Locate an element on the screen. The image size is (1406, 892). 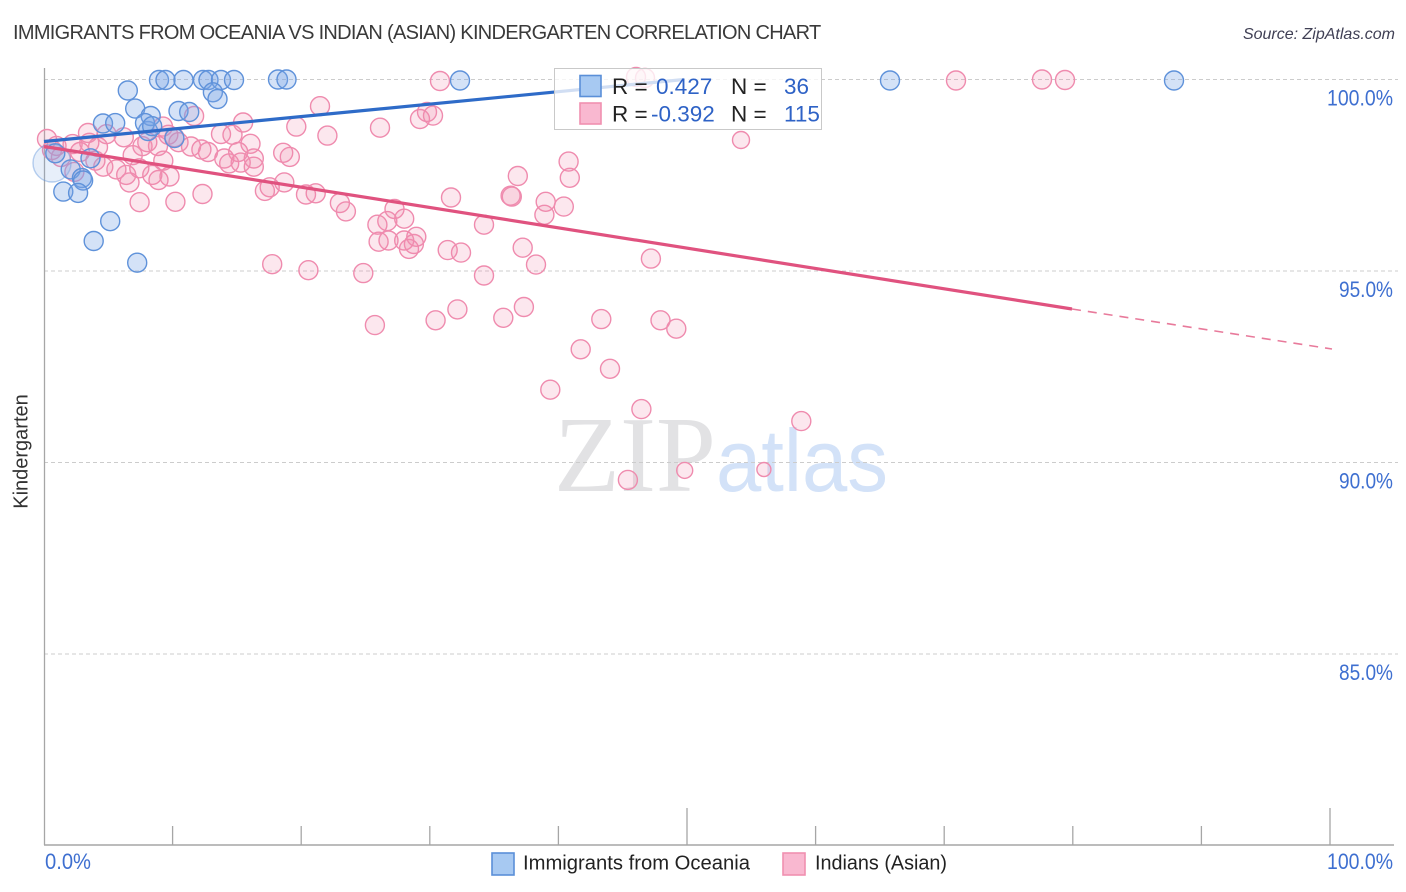
svg-text: Source: ZipAtlas.com is located at coordinates (1319, 34).